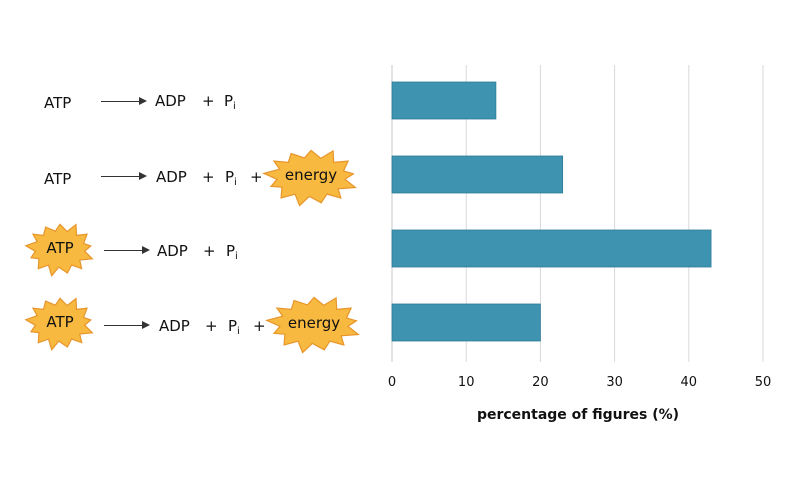 The height and width of the screenshot is (480, 800). Describe the element at coordinates (689, 382) in the screenshot. I see `x-tick-label-40: 40` at that location.